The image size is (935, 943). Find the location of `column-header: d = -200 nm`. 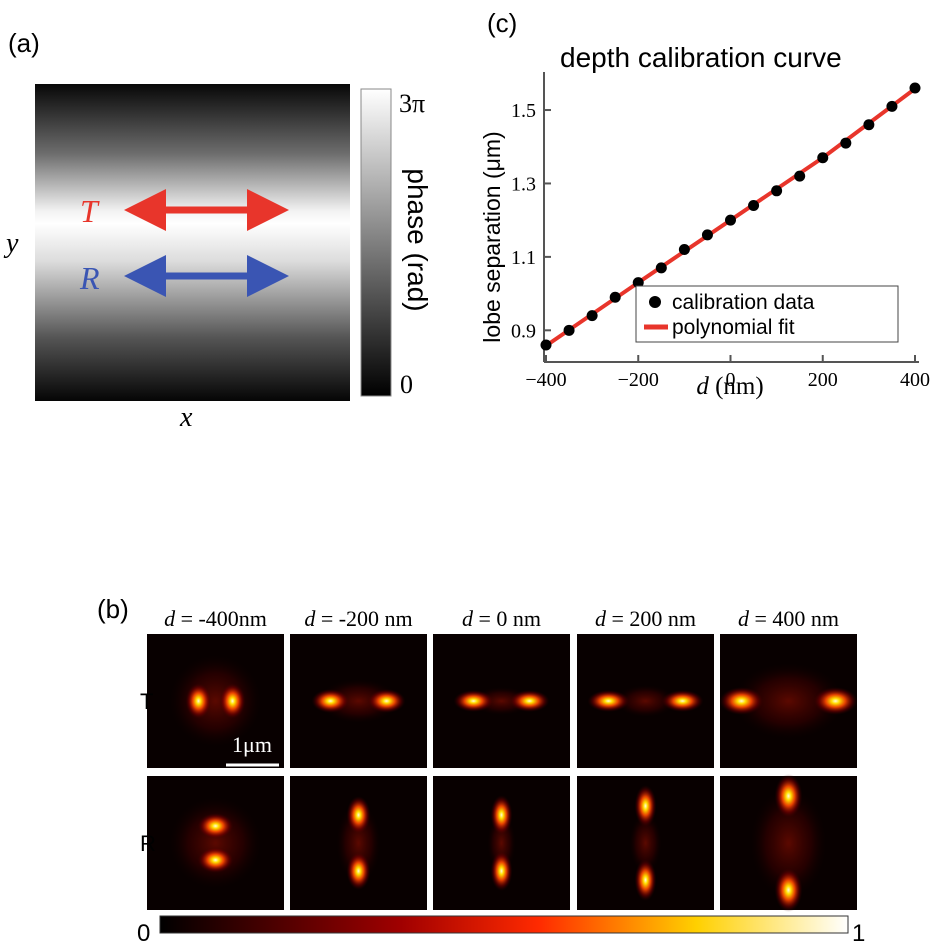

column-header: d = -200 nm is located at coordinates (358, 618).